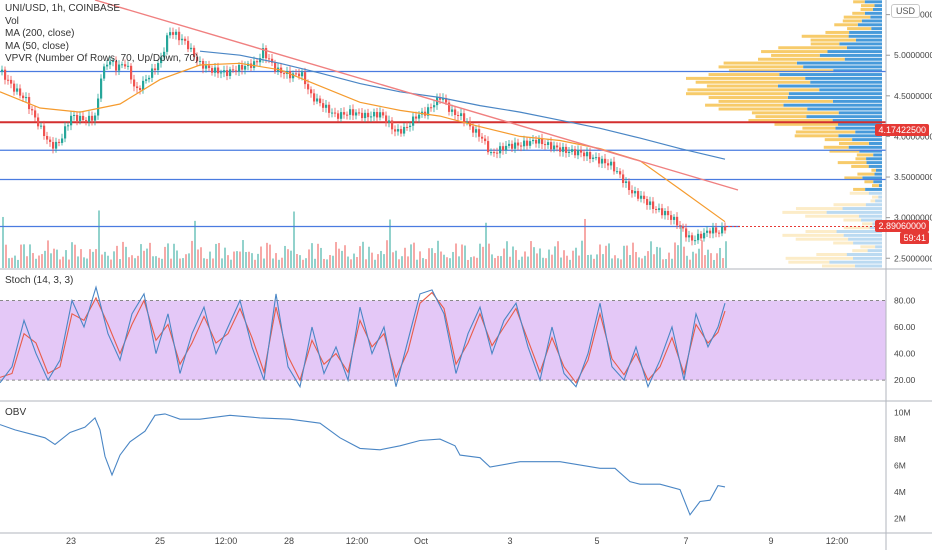 The width and height of the screenshot is (932, 550). I want to click on stoch-pane-label: Stoch (14, 3, 3), so click(39, 280).